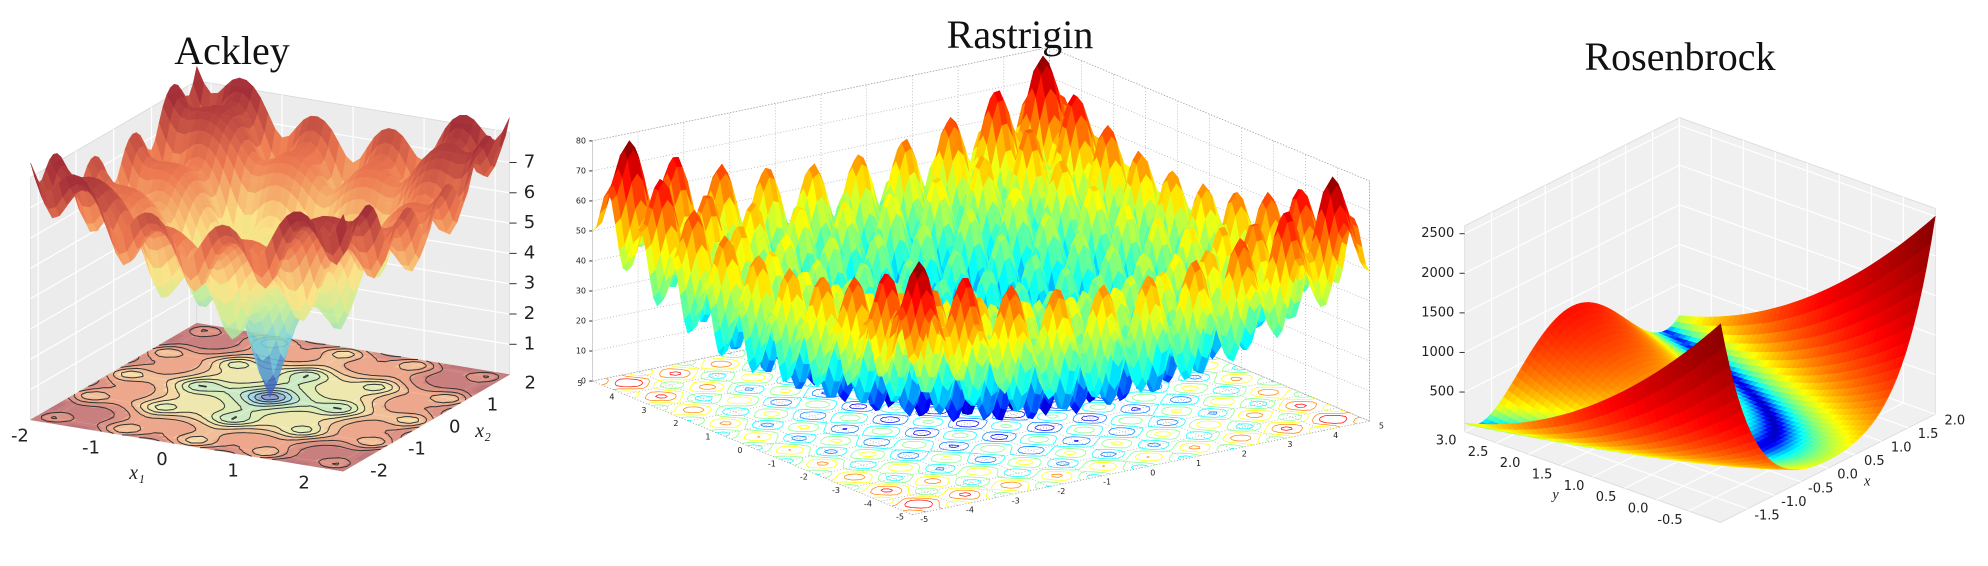 Image resolution: width=1988 pixels, height=566 pixels. What do you see at coordinates (581, 260) in the screenshot?
I see `z-tick-label: 40` at bounding box center [581, 260].